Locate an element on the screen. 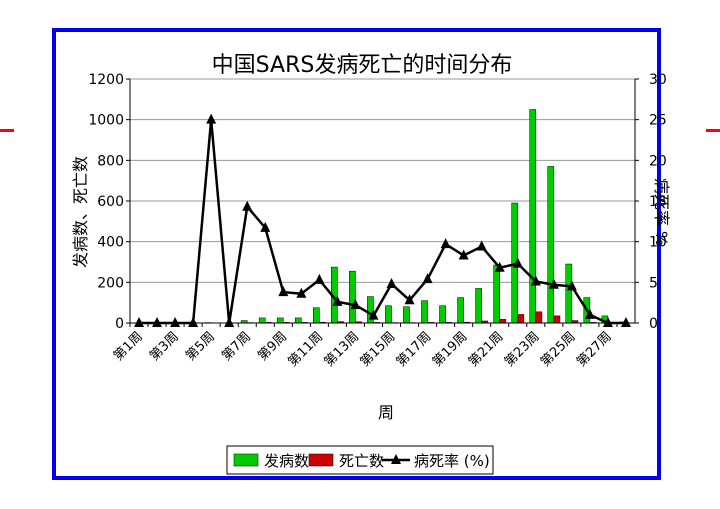 Image resolution: width=720 pixels, height=509 pixels. legend: 发病数 死亡数 病死率 (%) is located at coordinates (360, 460).